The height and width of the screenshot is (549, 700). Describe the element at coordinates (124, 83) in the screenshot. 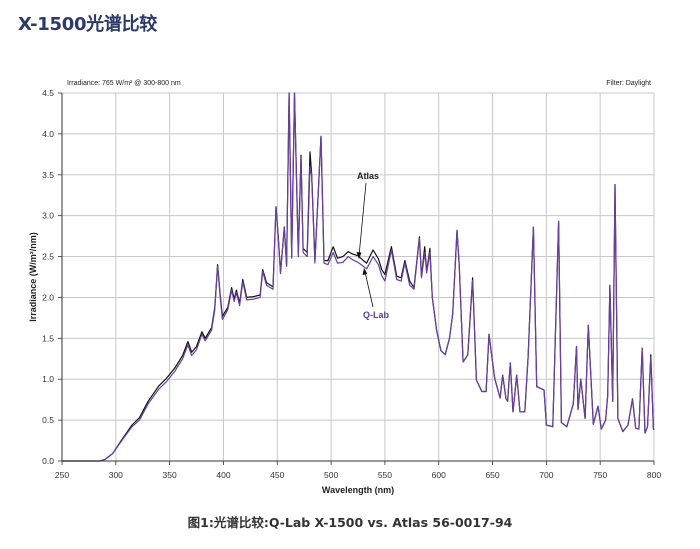

I see `header-left: Irradiance: 765 W/m² @ 300-800 nm` at that location.